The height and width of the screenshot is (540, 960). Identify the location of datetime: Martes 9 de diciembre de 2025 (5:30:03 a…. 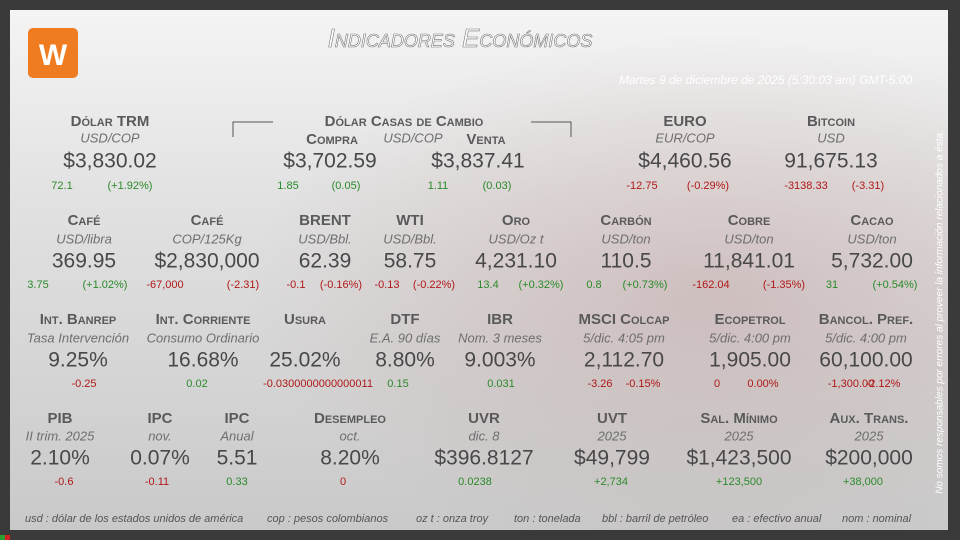
(765, 80).